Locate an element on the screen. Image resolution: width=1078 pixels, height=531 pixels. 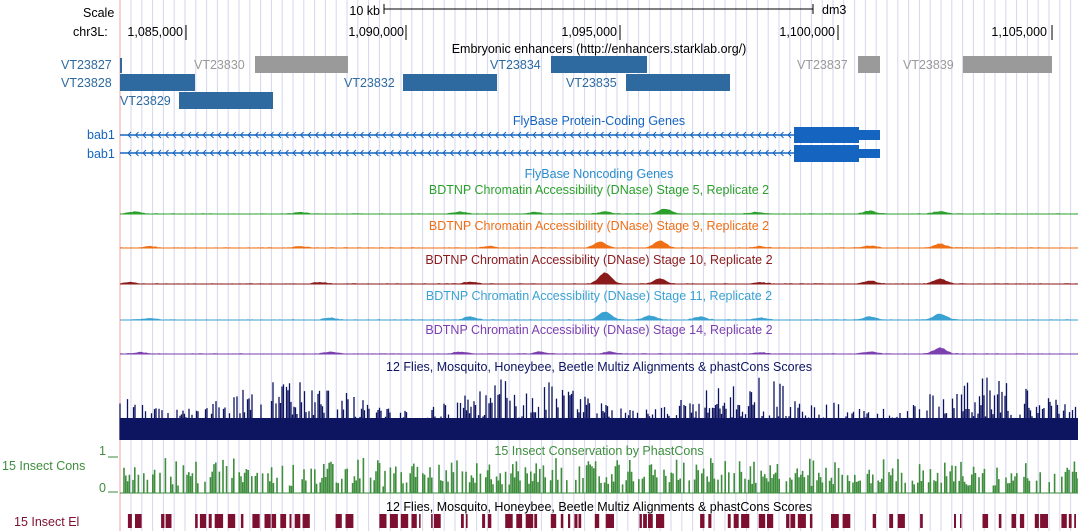
phastcons-signal is located at coordinates (599, 476).